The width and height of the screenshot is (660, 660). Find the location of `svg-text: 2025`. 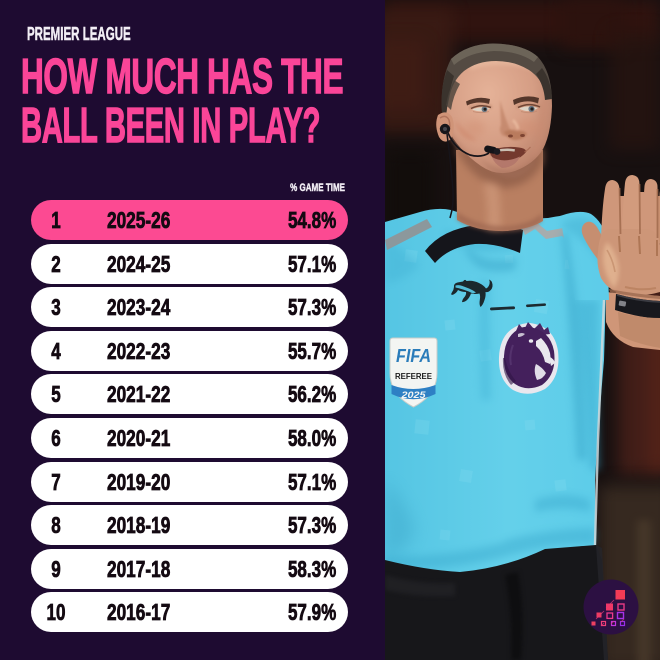

svg-text: 2025 is located at coordinates (413, 395).